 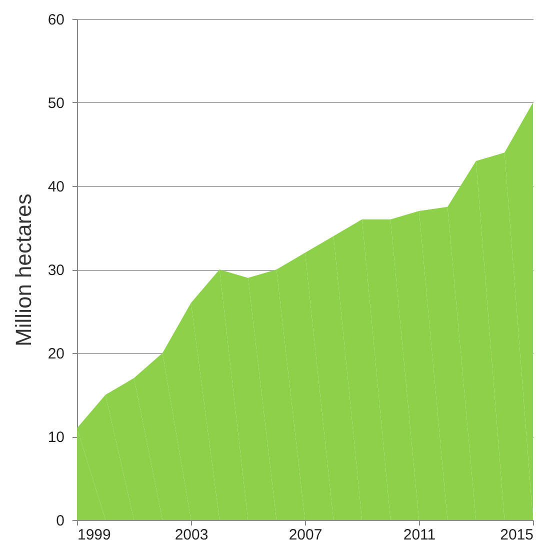 I want to click on y-tick-label: 10, so click(x=56, y=437).